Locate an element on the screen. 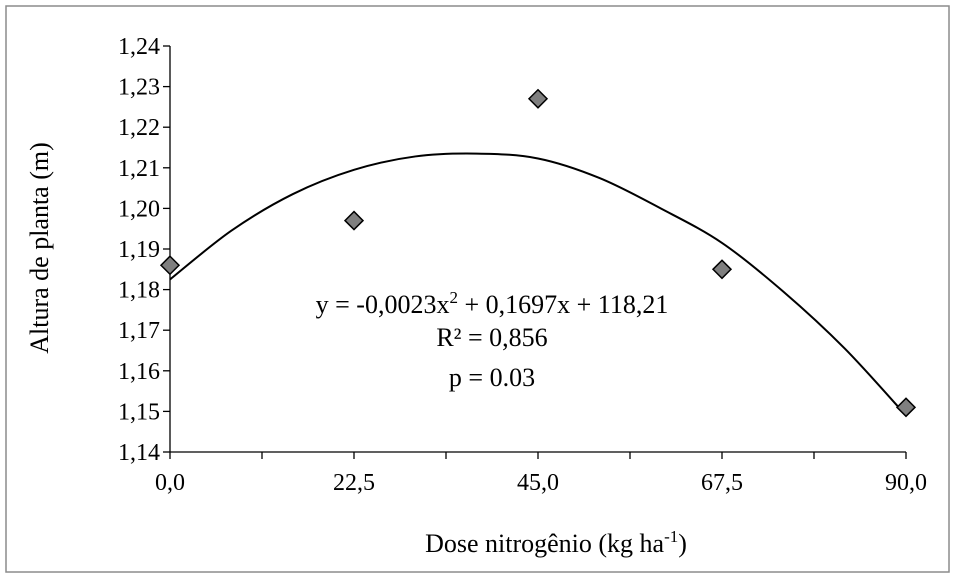 Image resolution: width=955 pixels, height=578 pixels. y-tick-label: 1,17 is located at coordinates (139, 331).